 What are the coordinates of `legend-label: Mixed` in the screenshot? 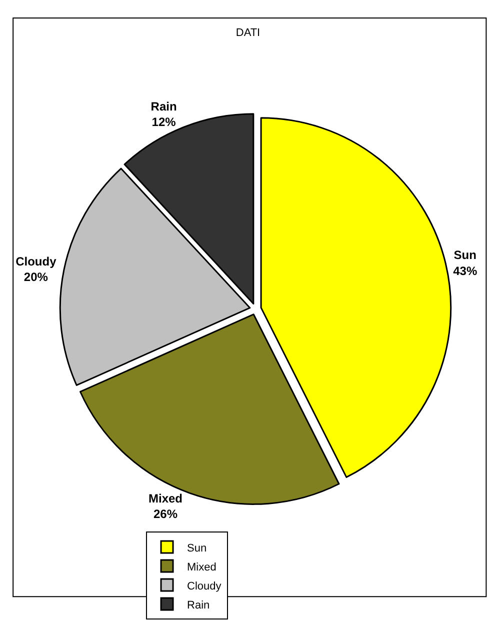 It's located at (201, 567).